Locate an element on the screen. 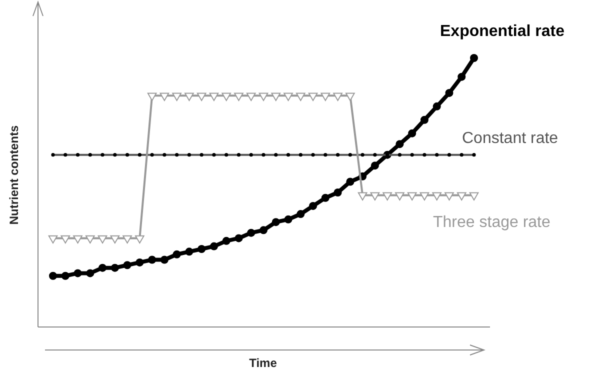  y-axis-title: Nutrient contents is located at coordinates (14, 175).